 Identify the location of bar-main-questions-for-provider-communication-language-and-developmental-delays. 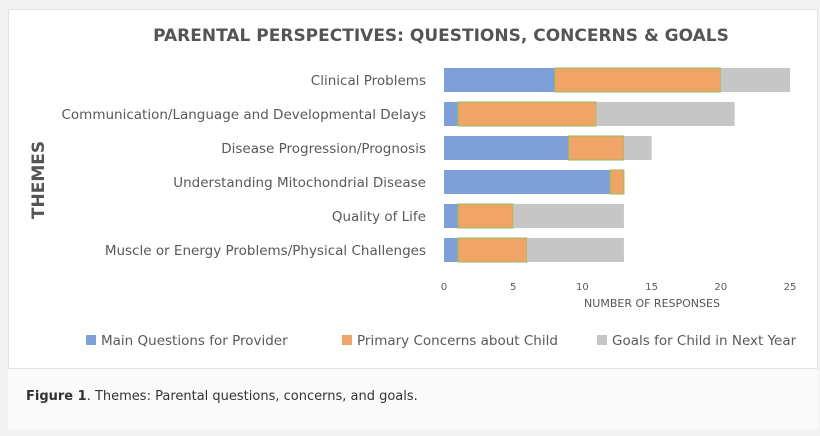
(451, 114).